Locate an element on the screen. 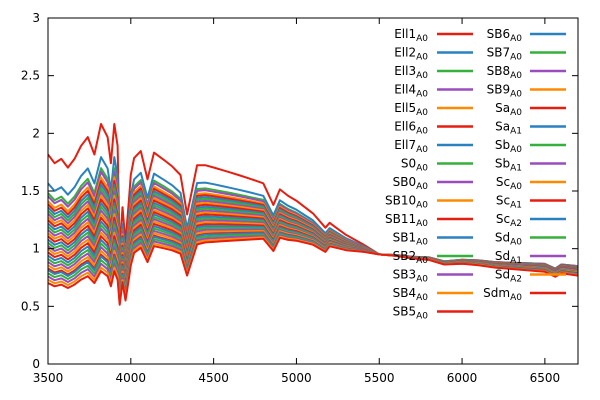 The width and height of the screenshot is (600, 400). legend-item: SdA0 is located at coordinates (530, 239).